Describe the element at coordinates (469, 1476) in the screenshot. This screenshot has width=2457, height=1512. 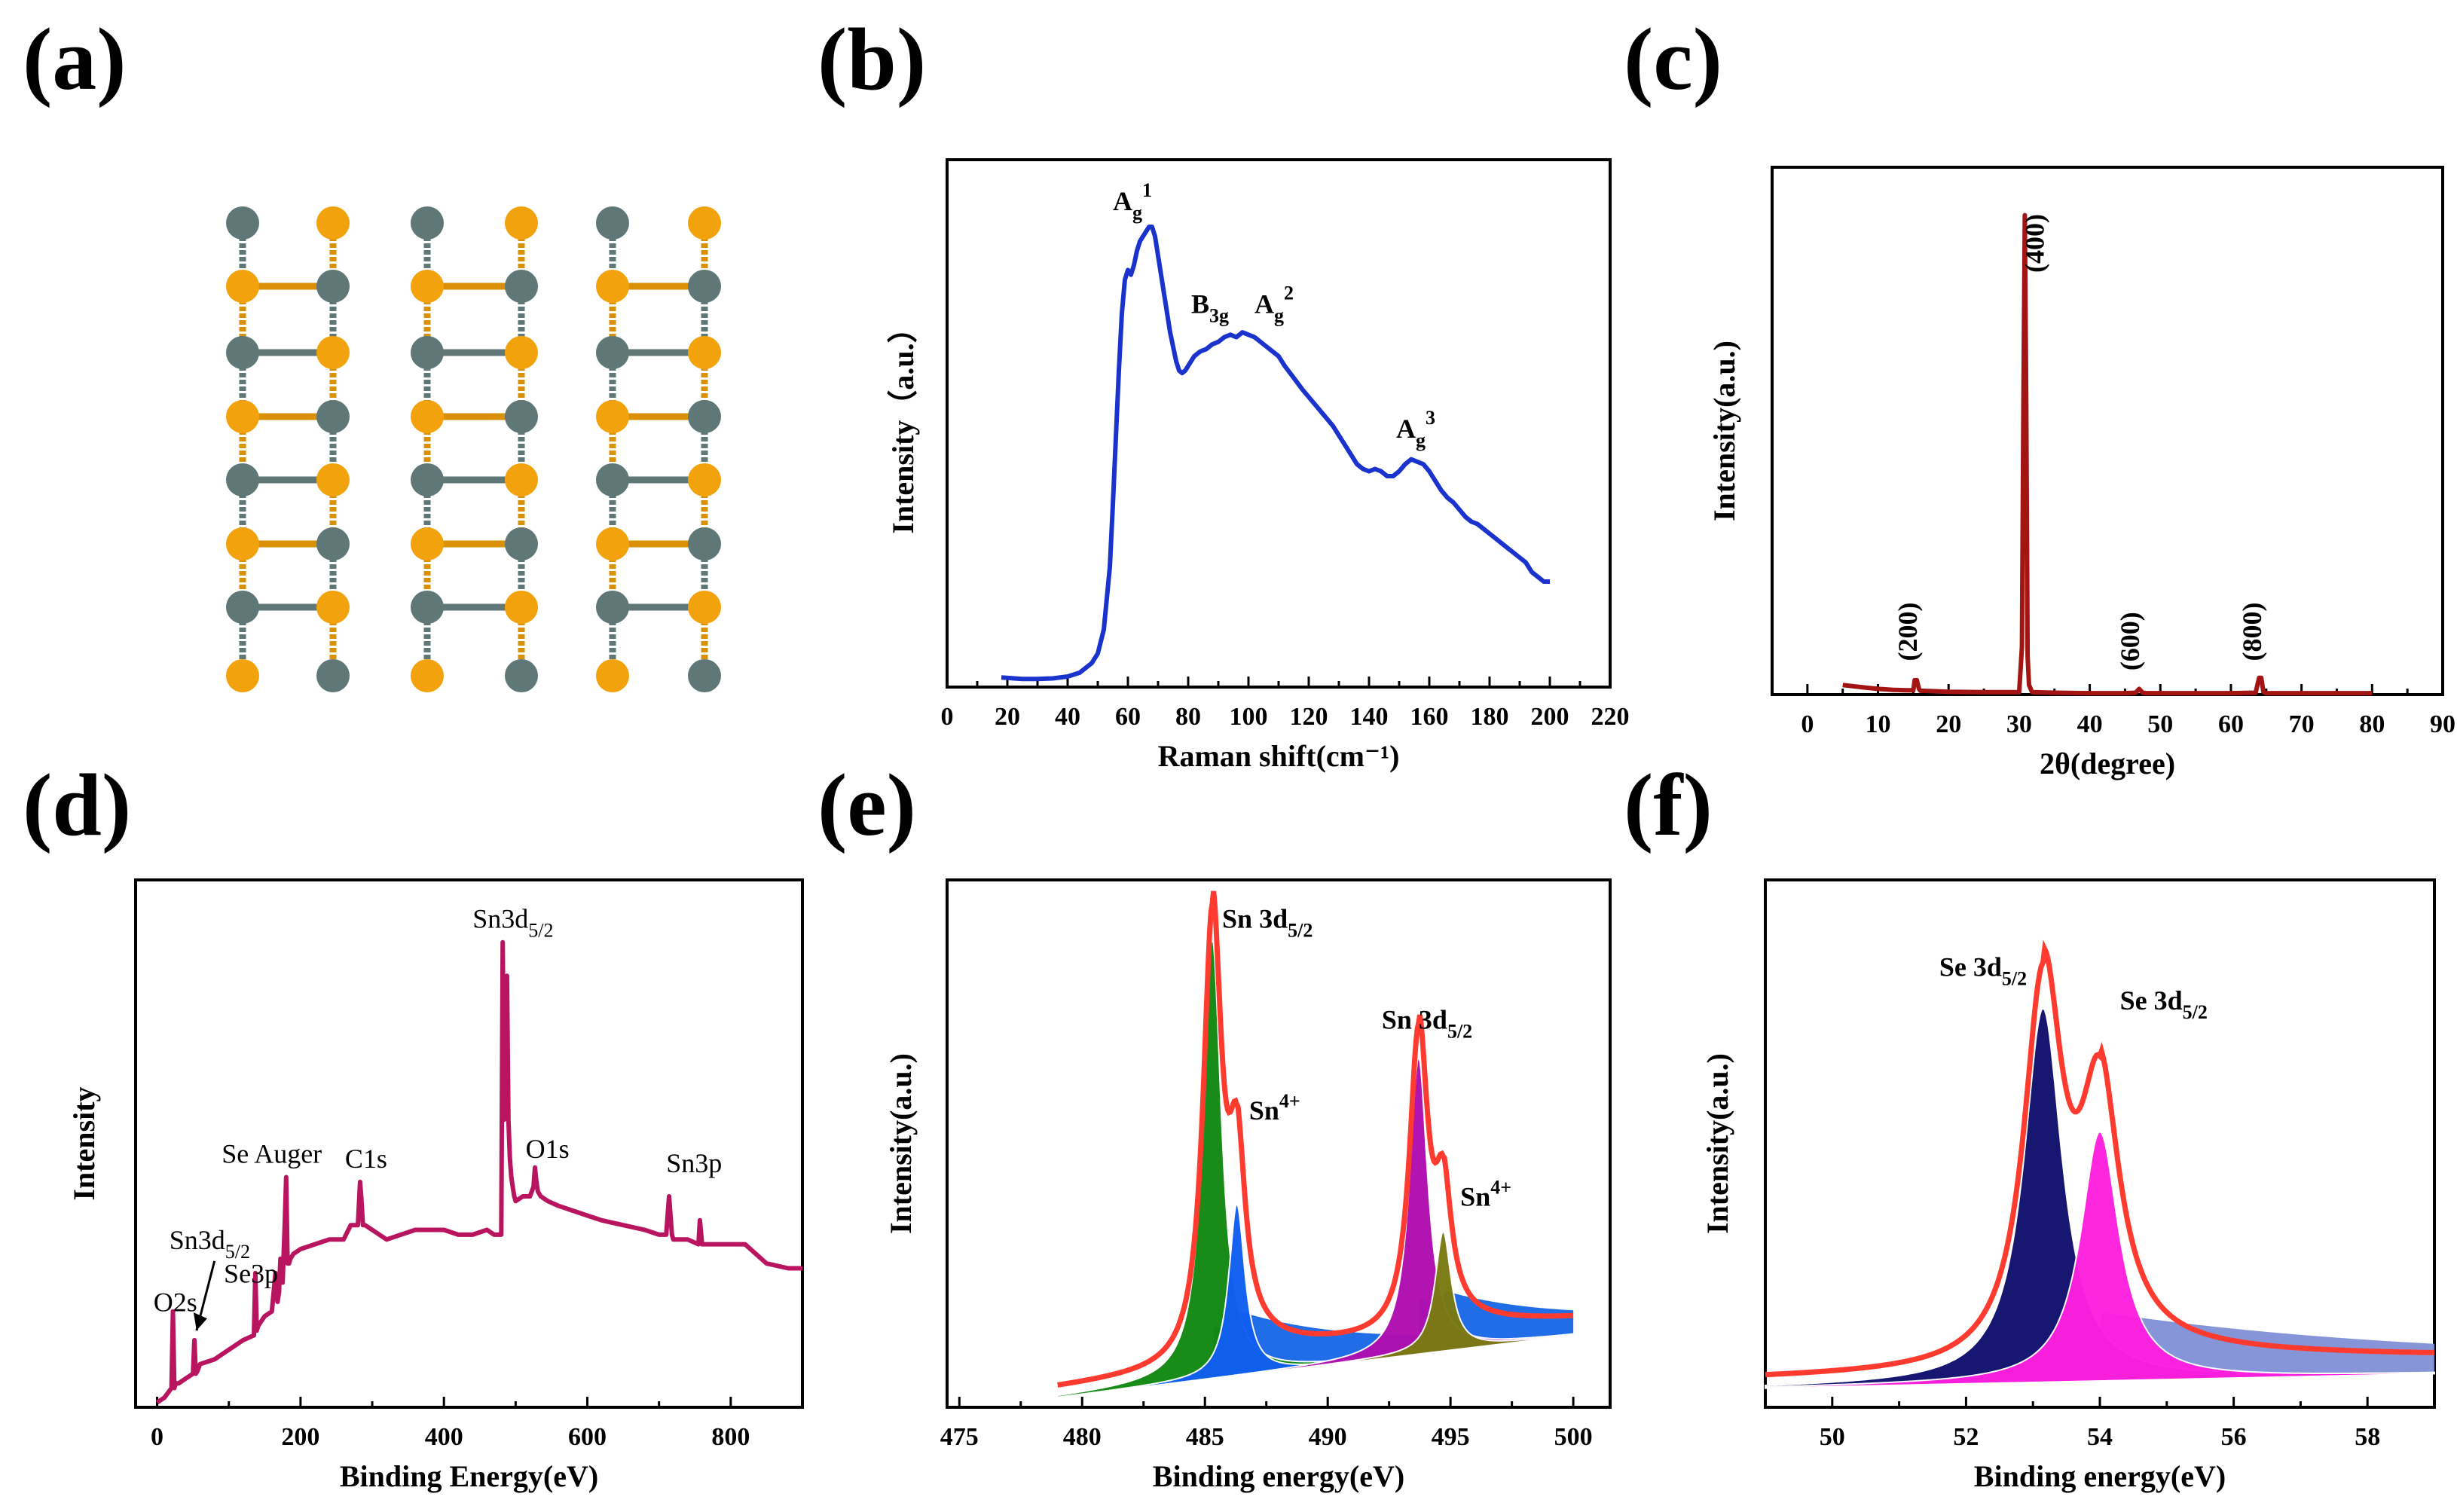
I see `x-axis-title: Binding Energy(eV)` at that location.